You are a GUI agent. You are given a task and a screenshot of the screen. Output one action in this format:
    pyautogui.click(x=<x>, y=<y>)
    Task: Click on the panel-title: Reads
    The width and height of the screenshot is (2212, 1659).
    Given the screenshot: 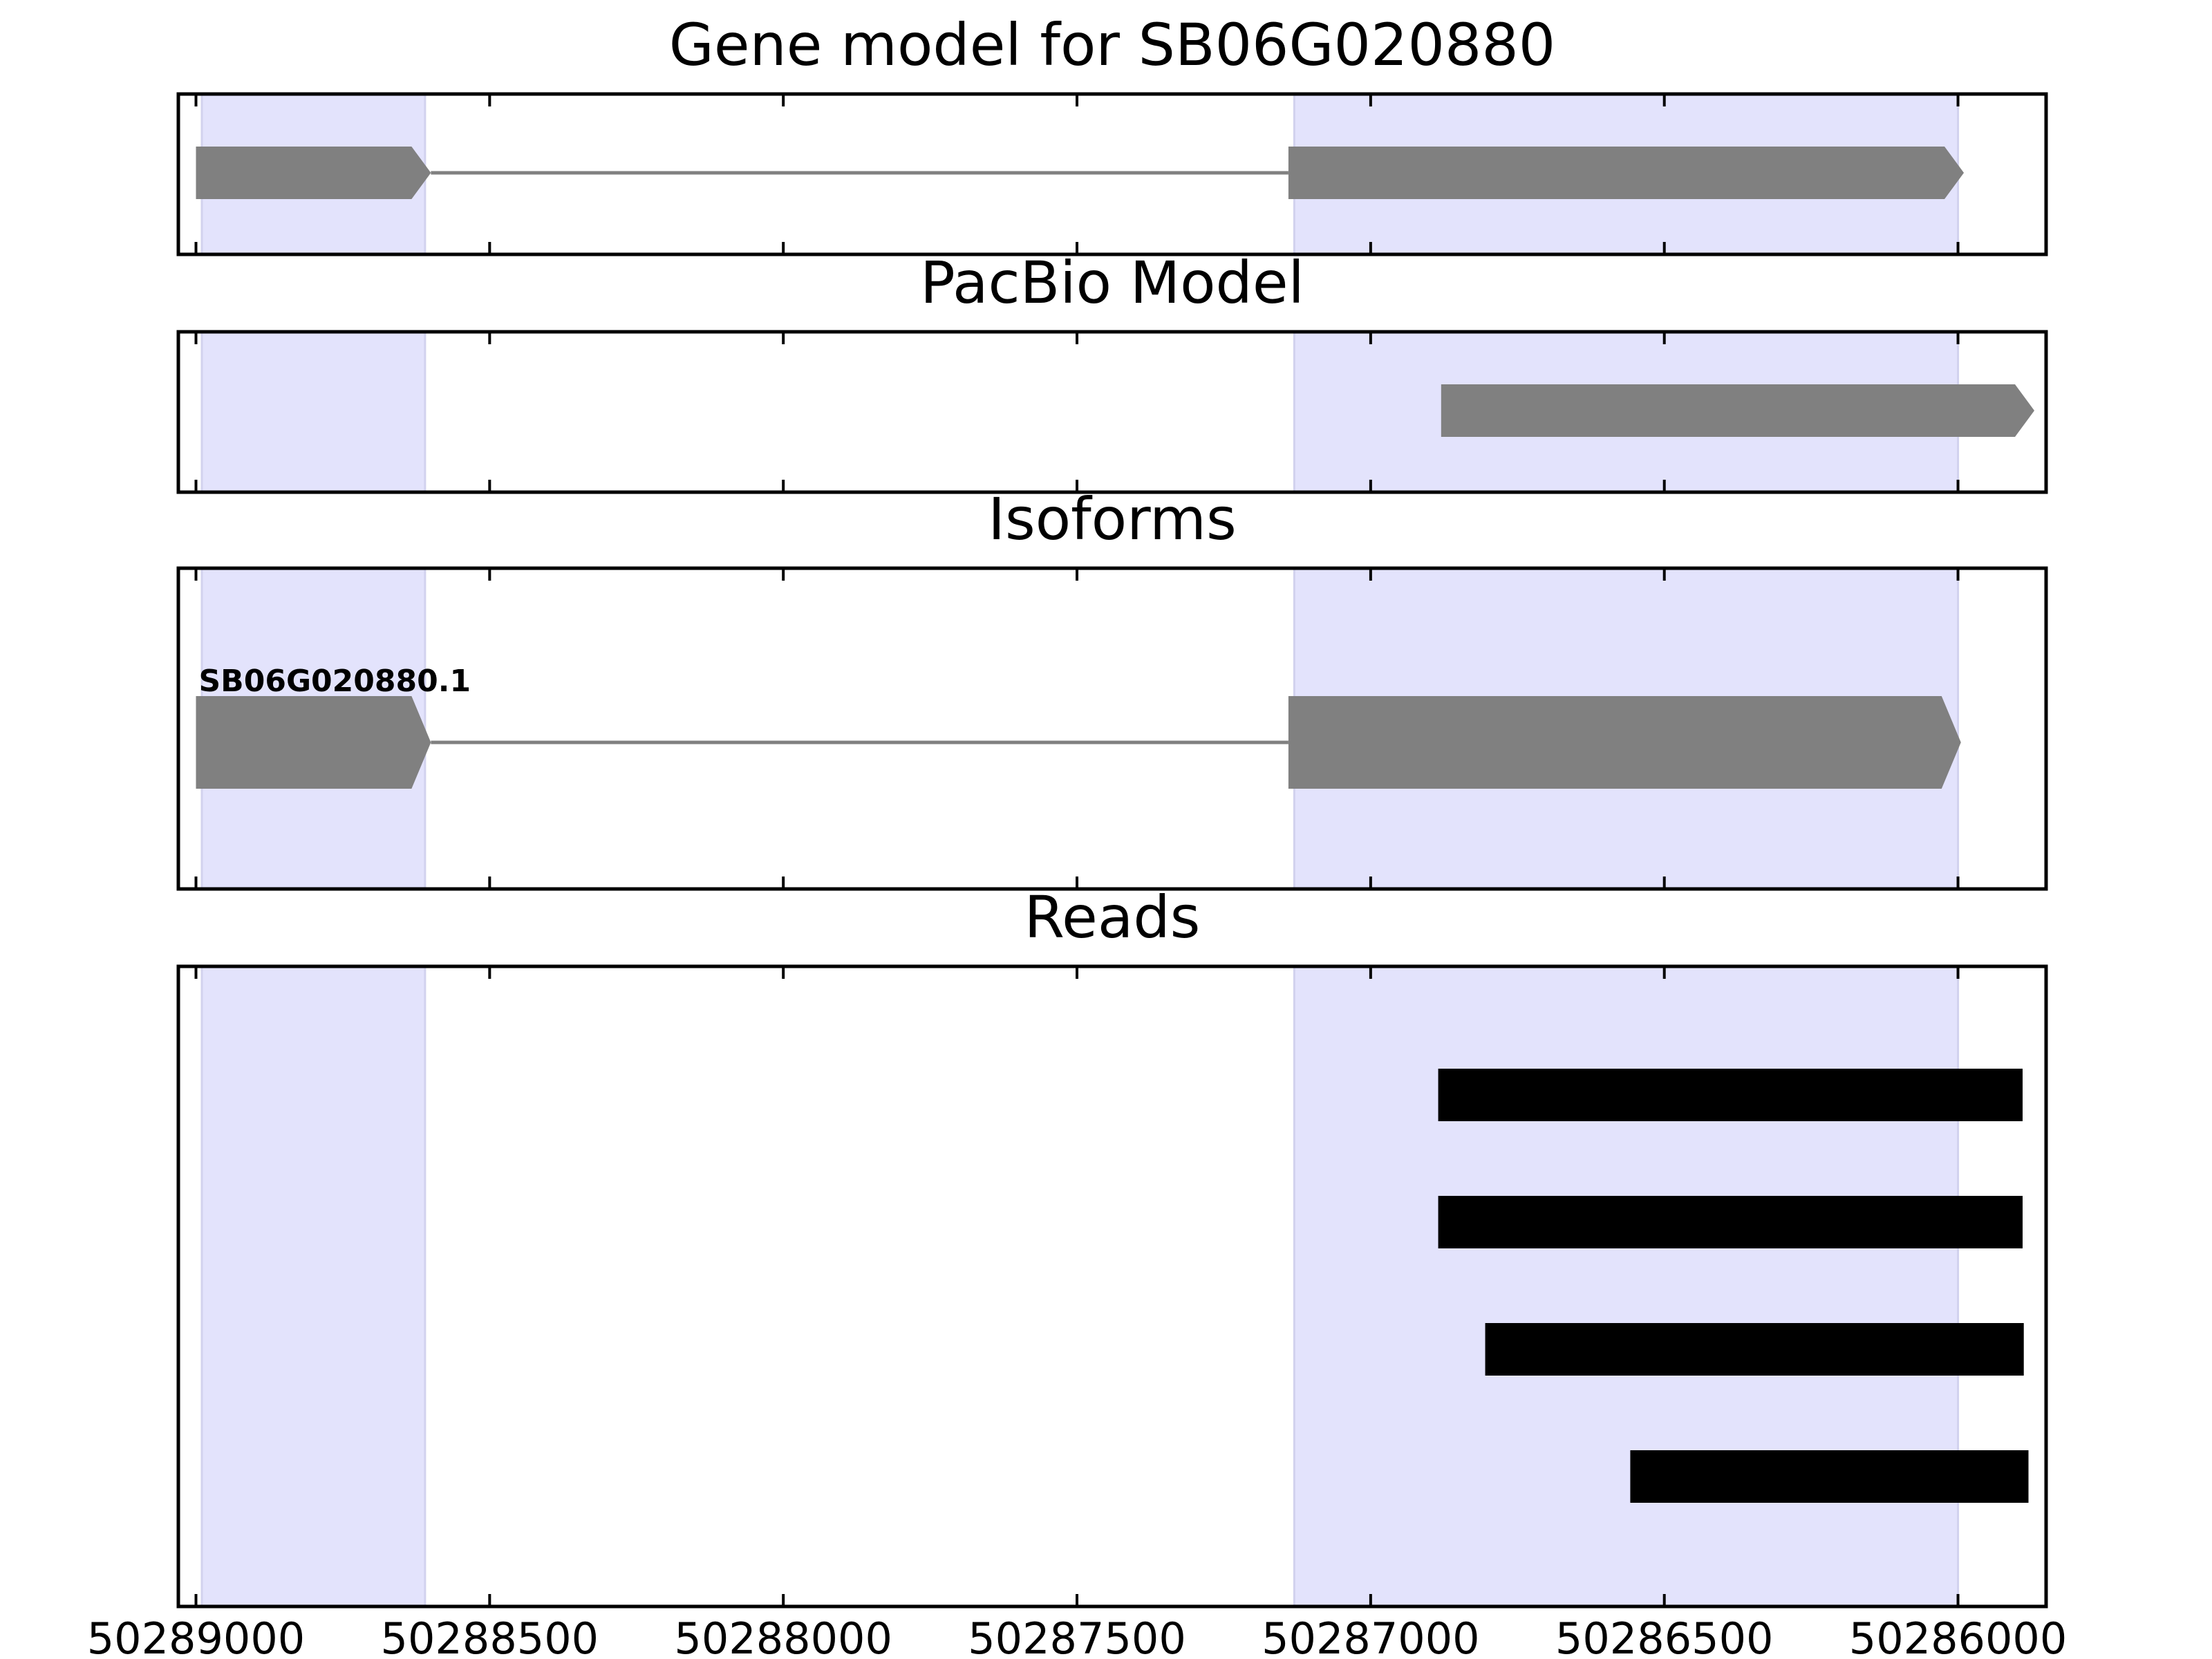 What is the action you would take?
    pyautogui.click(x=1112, y=917)
    